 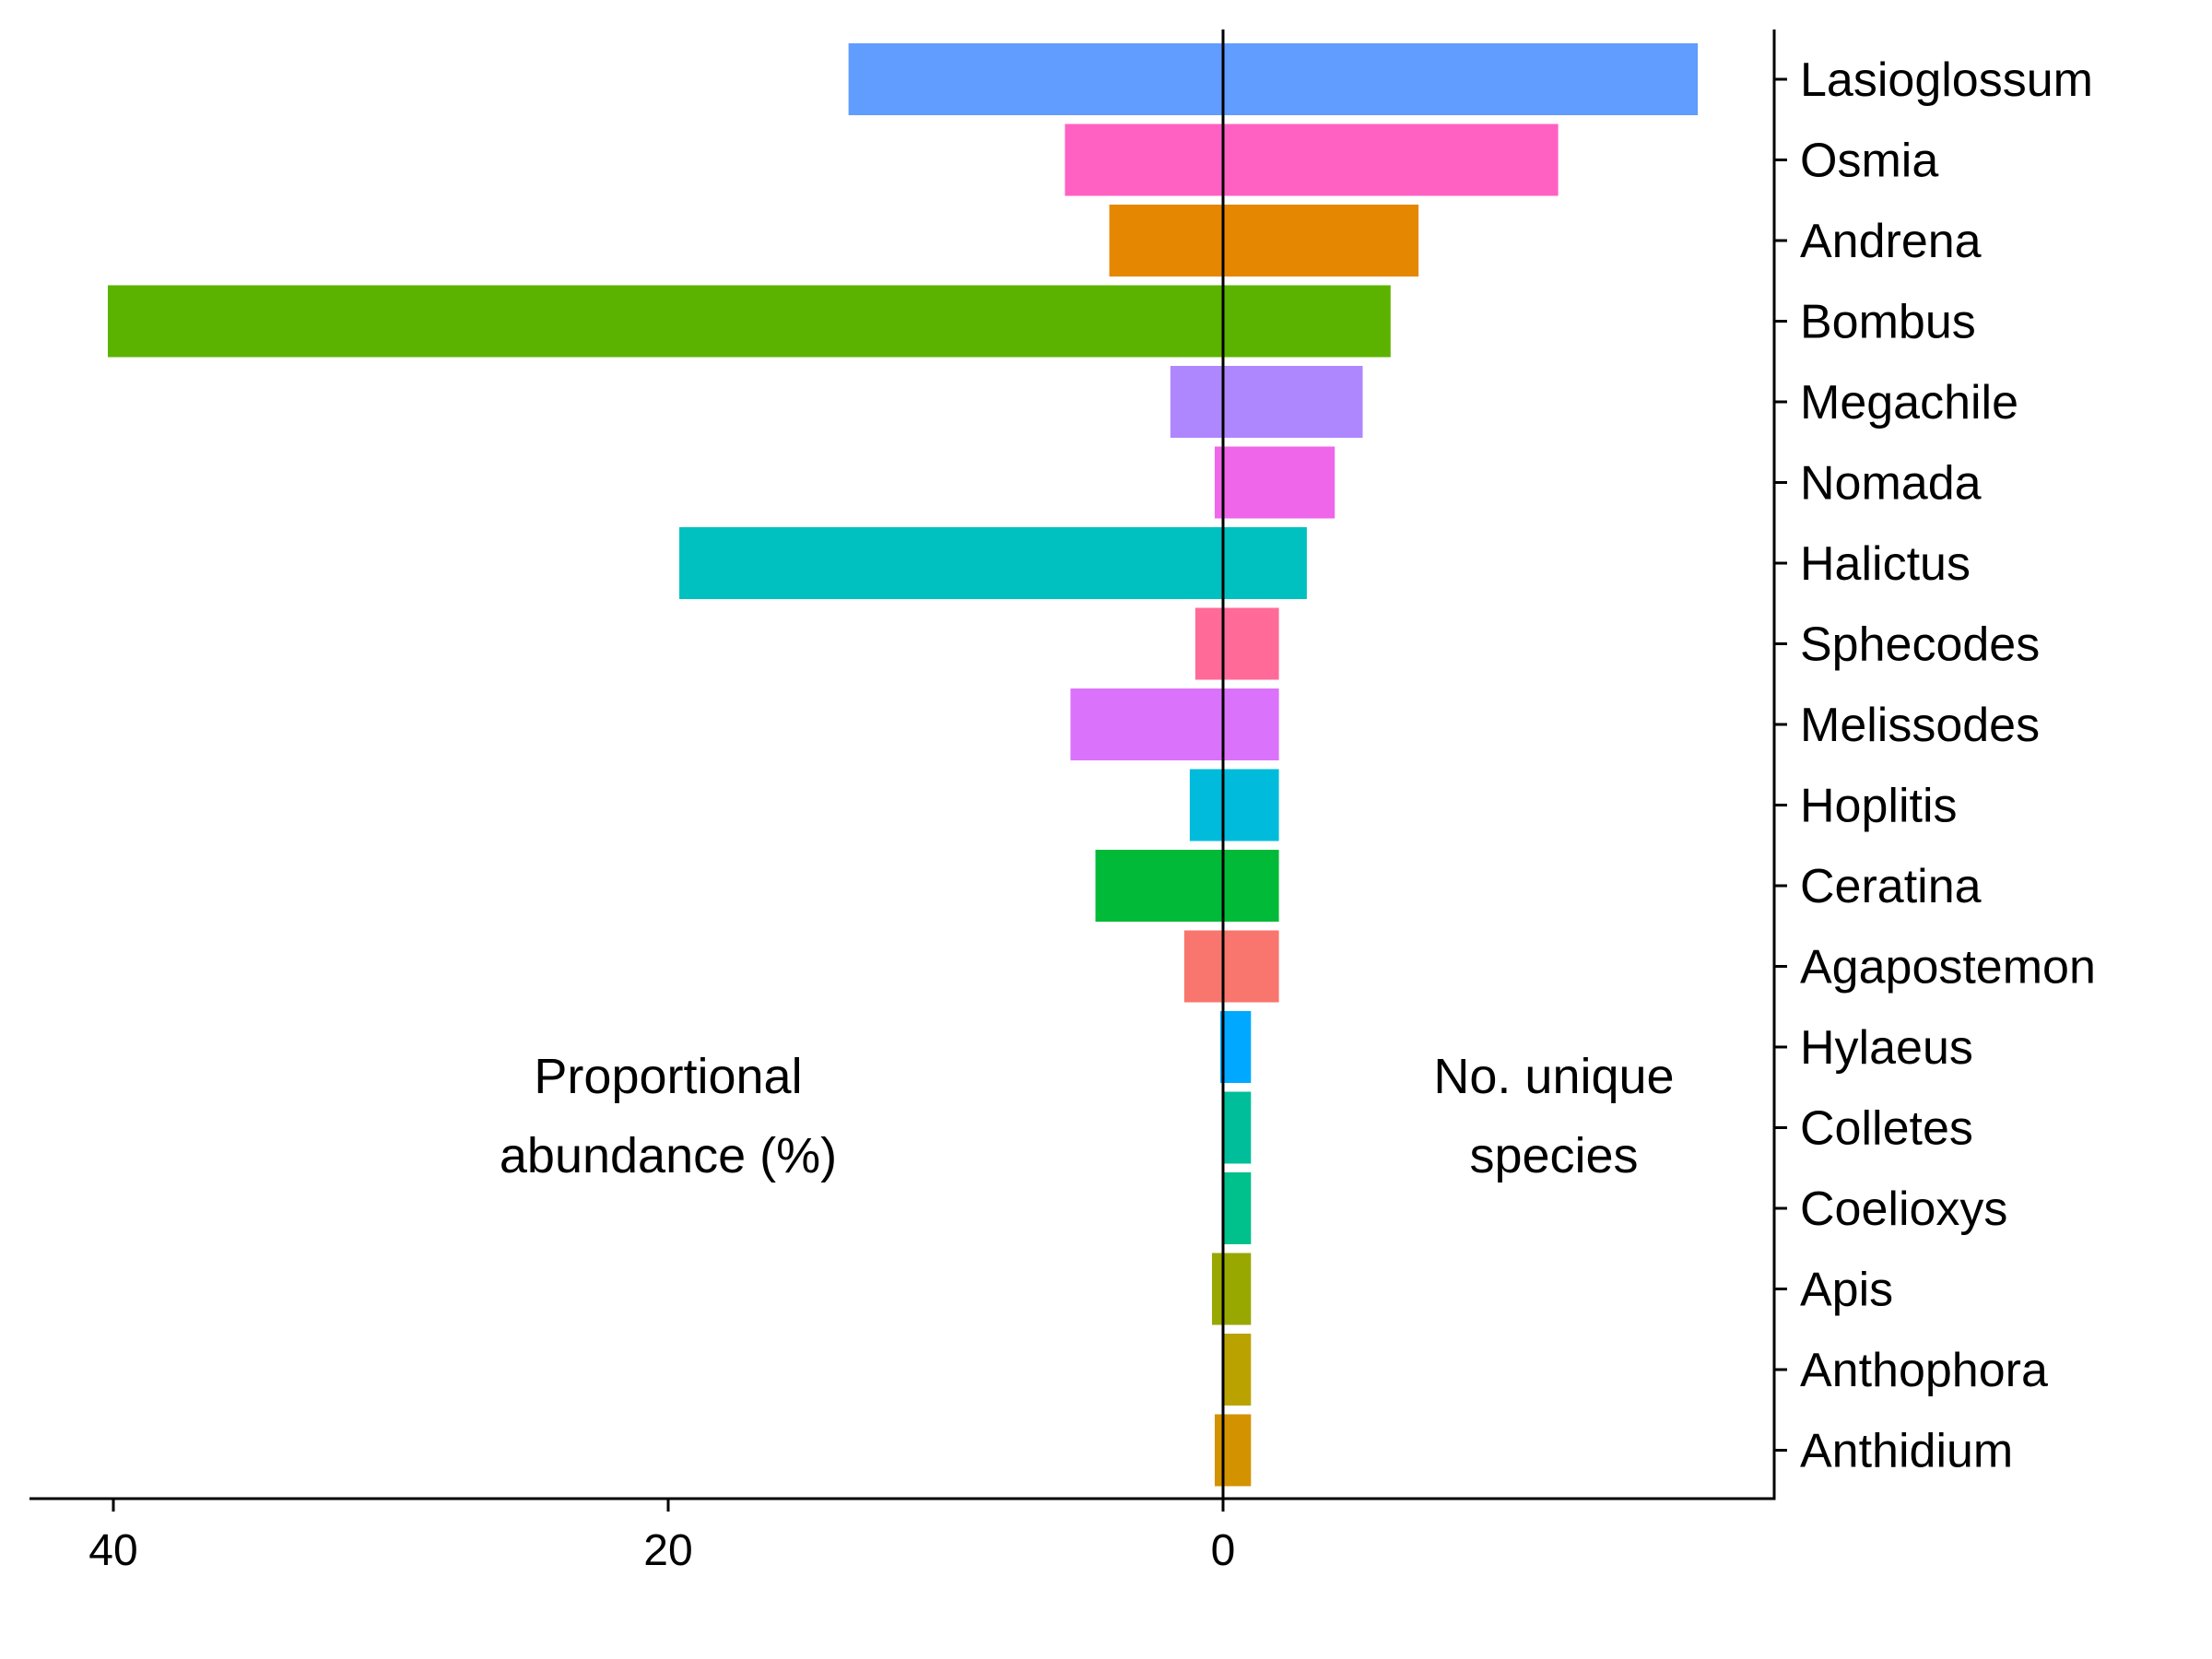 I want to click on bar-species-andrena, so click(x=1321, y=240).